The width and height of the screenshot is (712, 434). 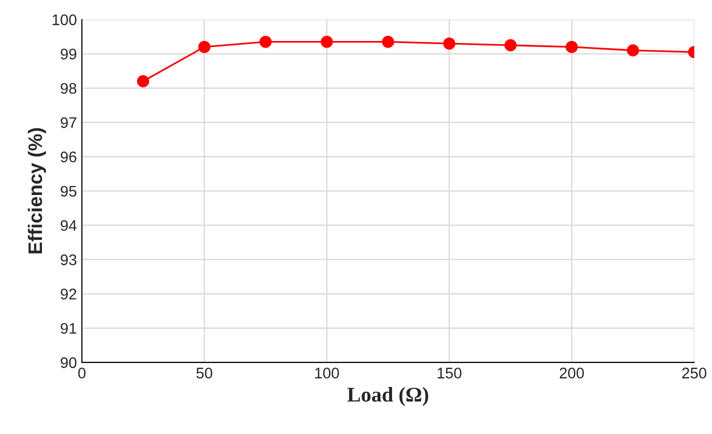 I want to click on x-tick-label: 50, so click(x=204, y=373).